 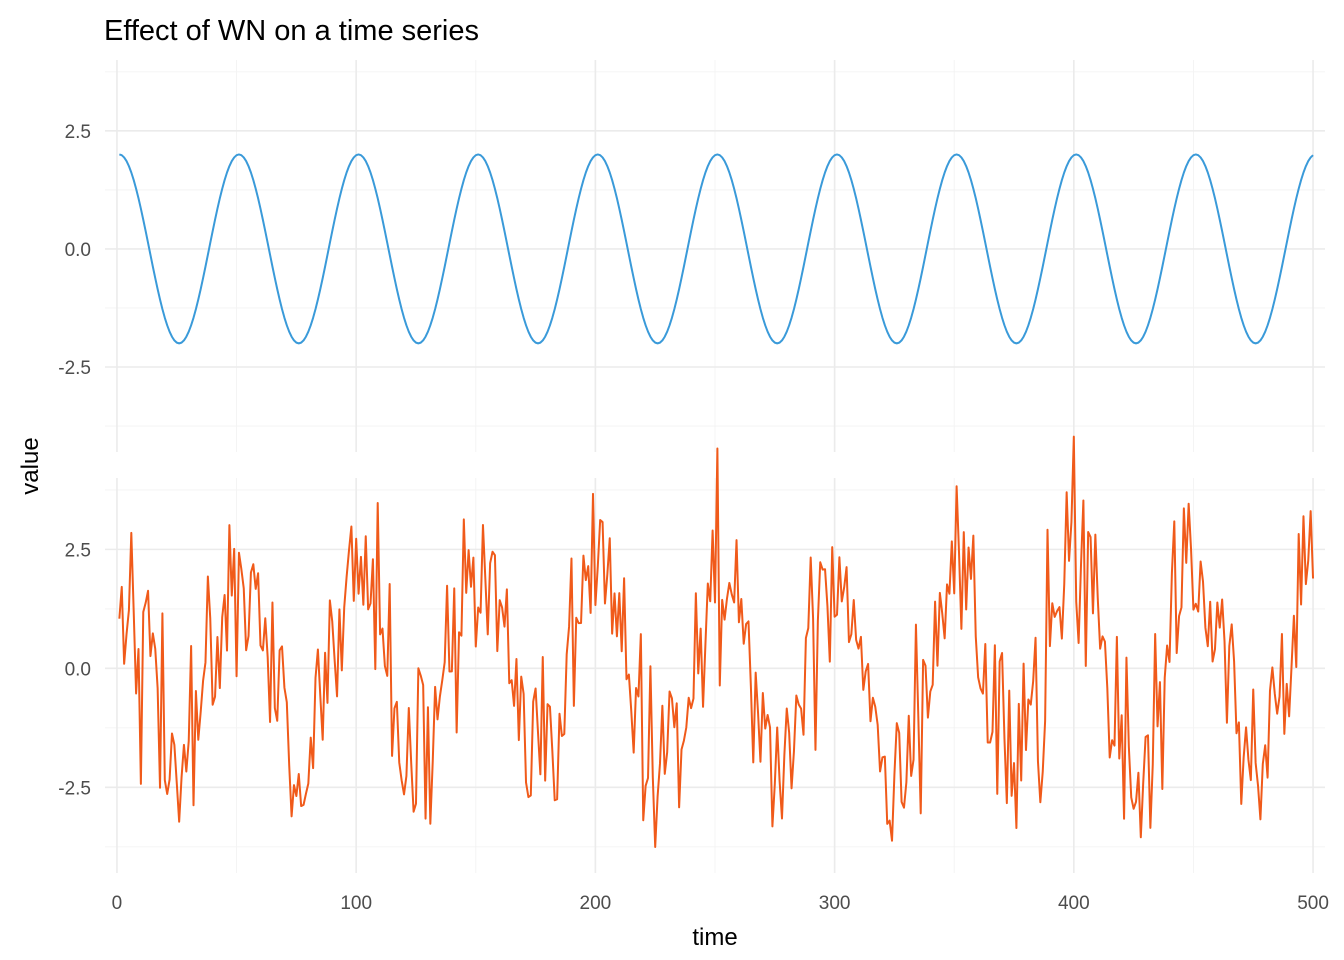 What do you see at coordinates (1313, 903) in the screenshot?
I see `x-tick-label: 500` at bounding box center [1313, 903].